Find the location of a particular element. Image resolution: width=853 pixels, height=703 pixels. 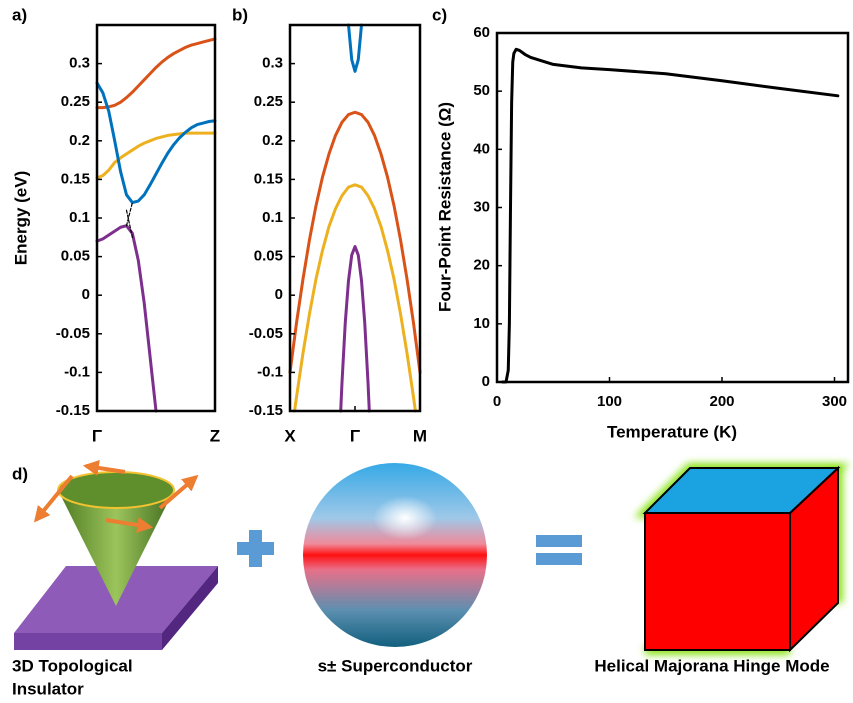

panel-label: c) is located at coordinates (439, 14).